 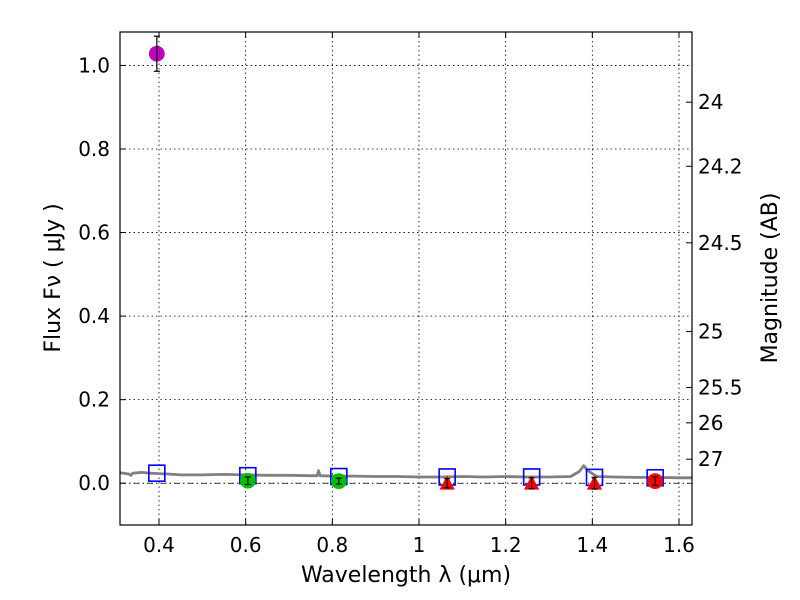 I want to click on y-tick-label: 0.0, so click(x=94, y=483).